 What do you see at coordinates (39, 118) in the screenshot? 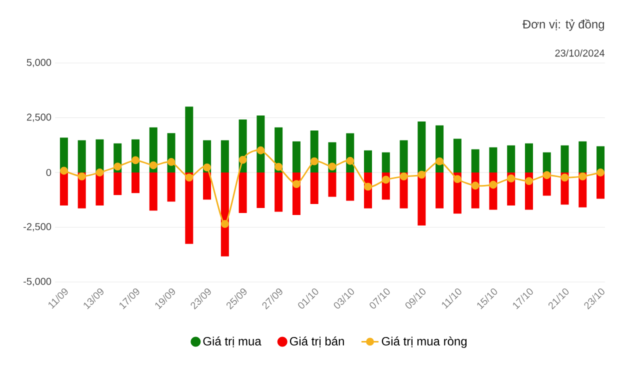
I see `y-tick-label: 2,500` at bounding box center [39, 118].